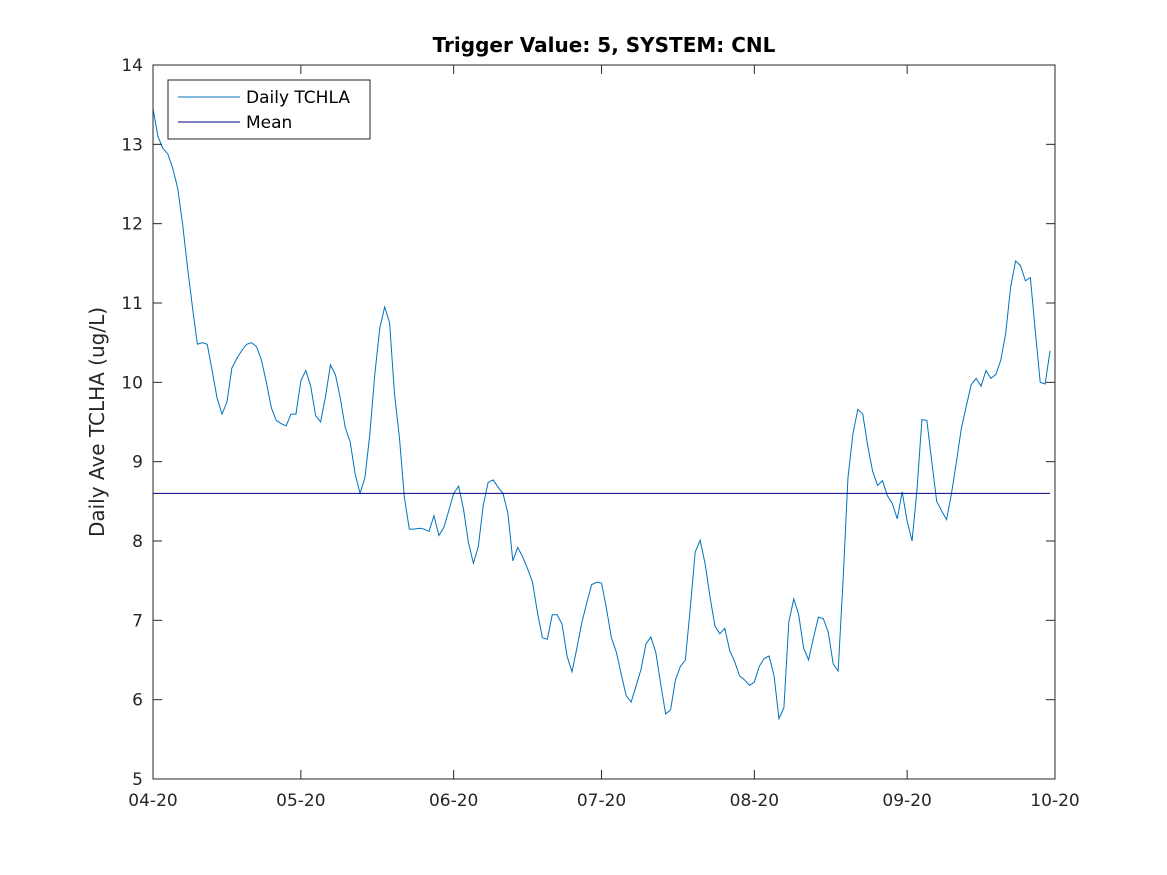  Describe the element at coordinates (132, 145) in the screenshot. I see `y-tick-label: 13` at that location.